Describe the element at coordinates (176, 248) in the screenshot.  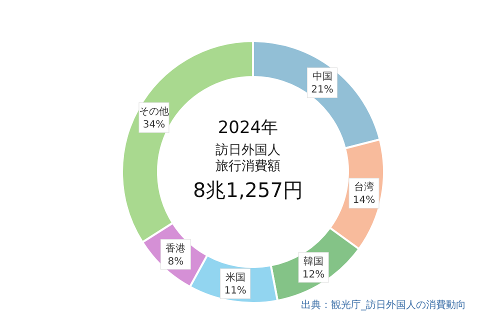
I see `slice-label: 香港` at that location.